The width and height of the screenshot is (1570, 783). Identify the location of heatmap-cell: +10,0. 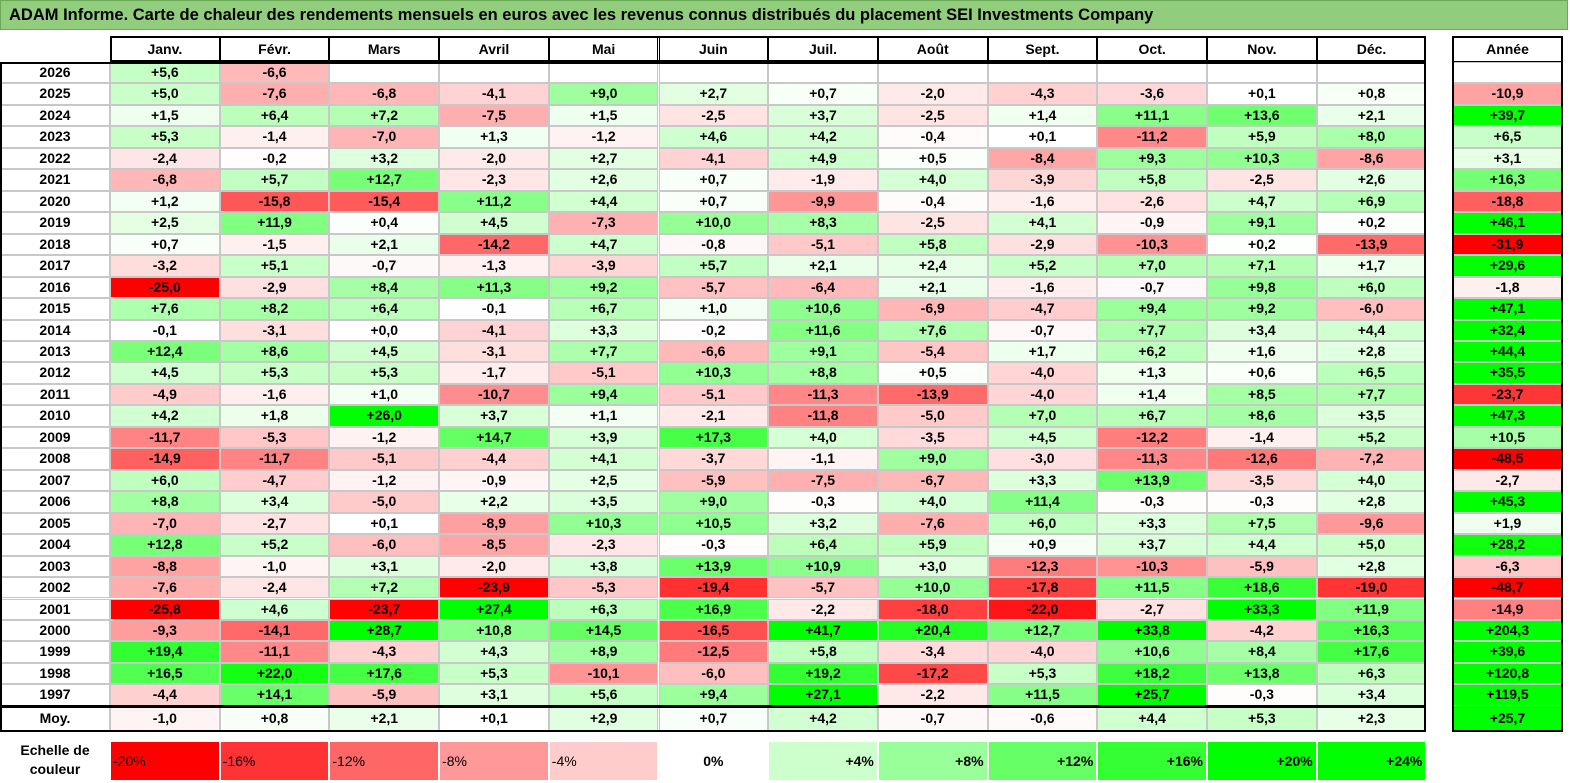
(713, 223).